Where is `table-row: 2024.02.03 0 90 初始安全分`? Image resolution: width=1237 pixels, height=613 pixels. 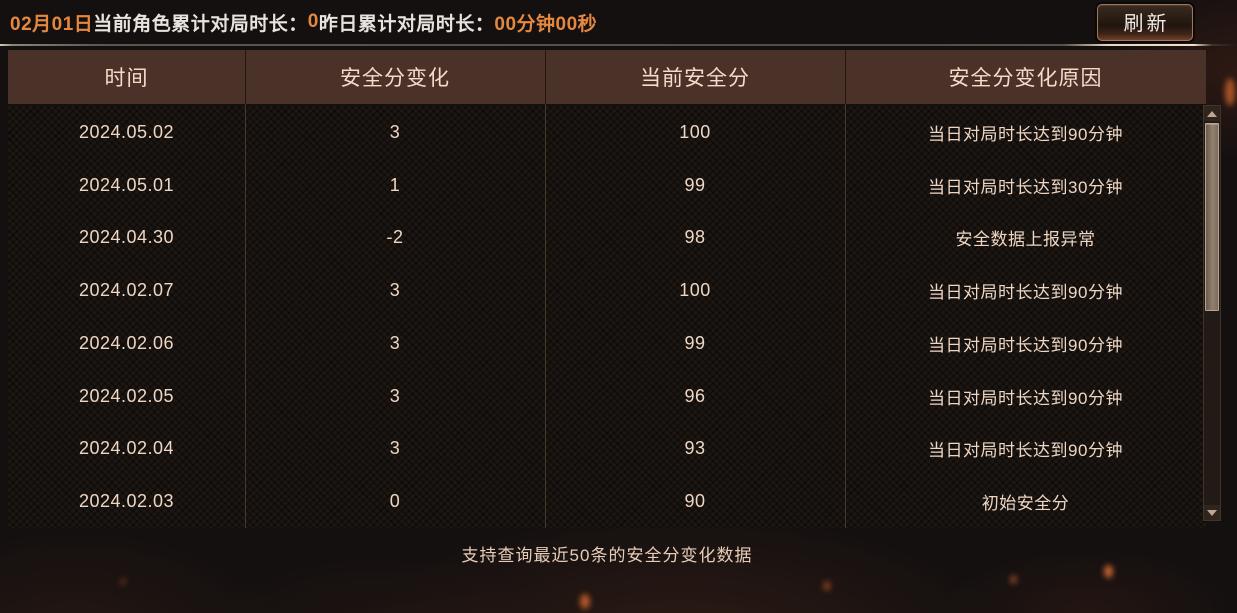
table-row: 2024.02.03 0 90 初始安全分 is located at coordinates (607, 501).